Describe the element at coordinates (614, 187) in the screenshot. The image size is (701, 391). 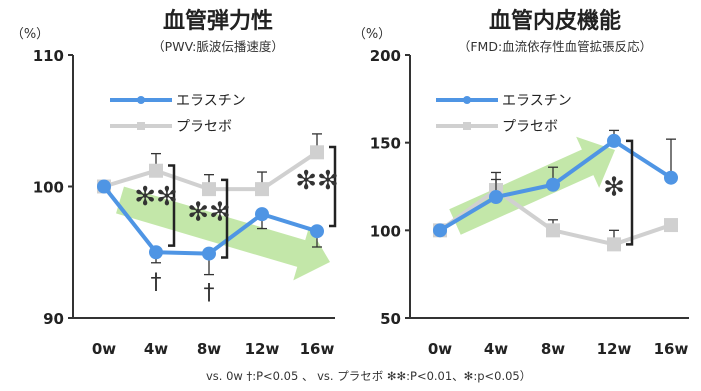
I see `asterisk-mark: ✻` at that location.